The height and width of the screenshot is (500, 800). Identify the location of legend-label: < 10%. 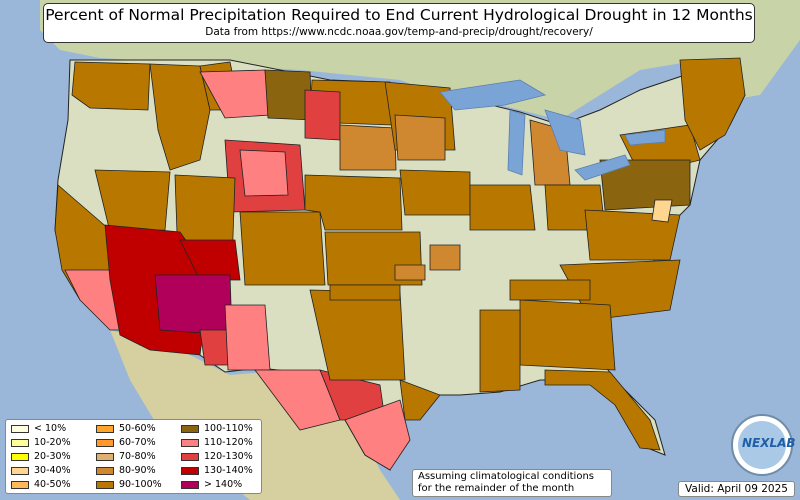
(50, 428).